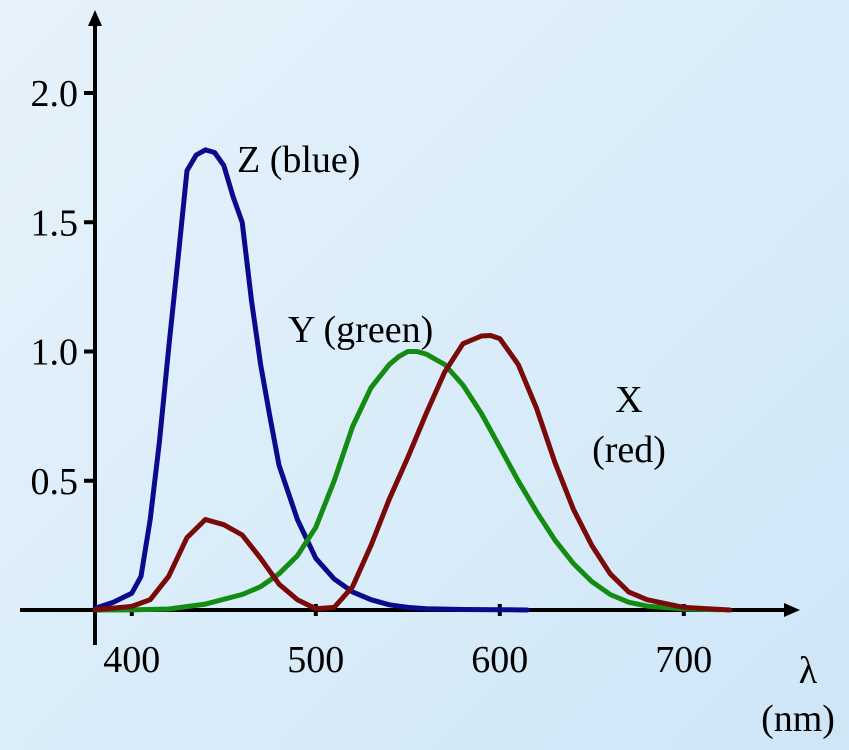 This screenshot has height=750, width=849. I want to click on y-tick-label: 1.5, so click(55, 223).